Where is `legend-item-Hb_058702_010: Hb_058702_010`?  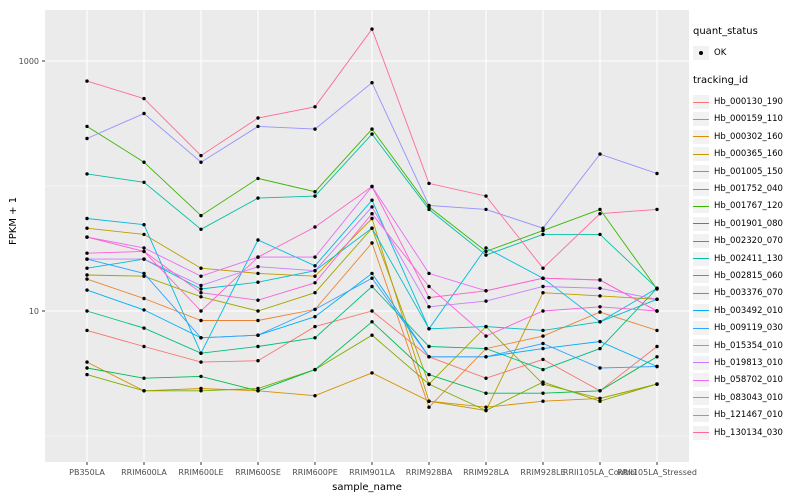
legend-item-Hb_058702_010: Hb_058702_010 is located at coordinates (746, 380).